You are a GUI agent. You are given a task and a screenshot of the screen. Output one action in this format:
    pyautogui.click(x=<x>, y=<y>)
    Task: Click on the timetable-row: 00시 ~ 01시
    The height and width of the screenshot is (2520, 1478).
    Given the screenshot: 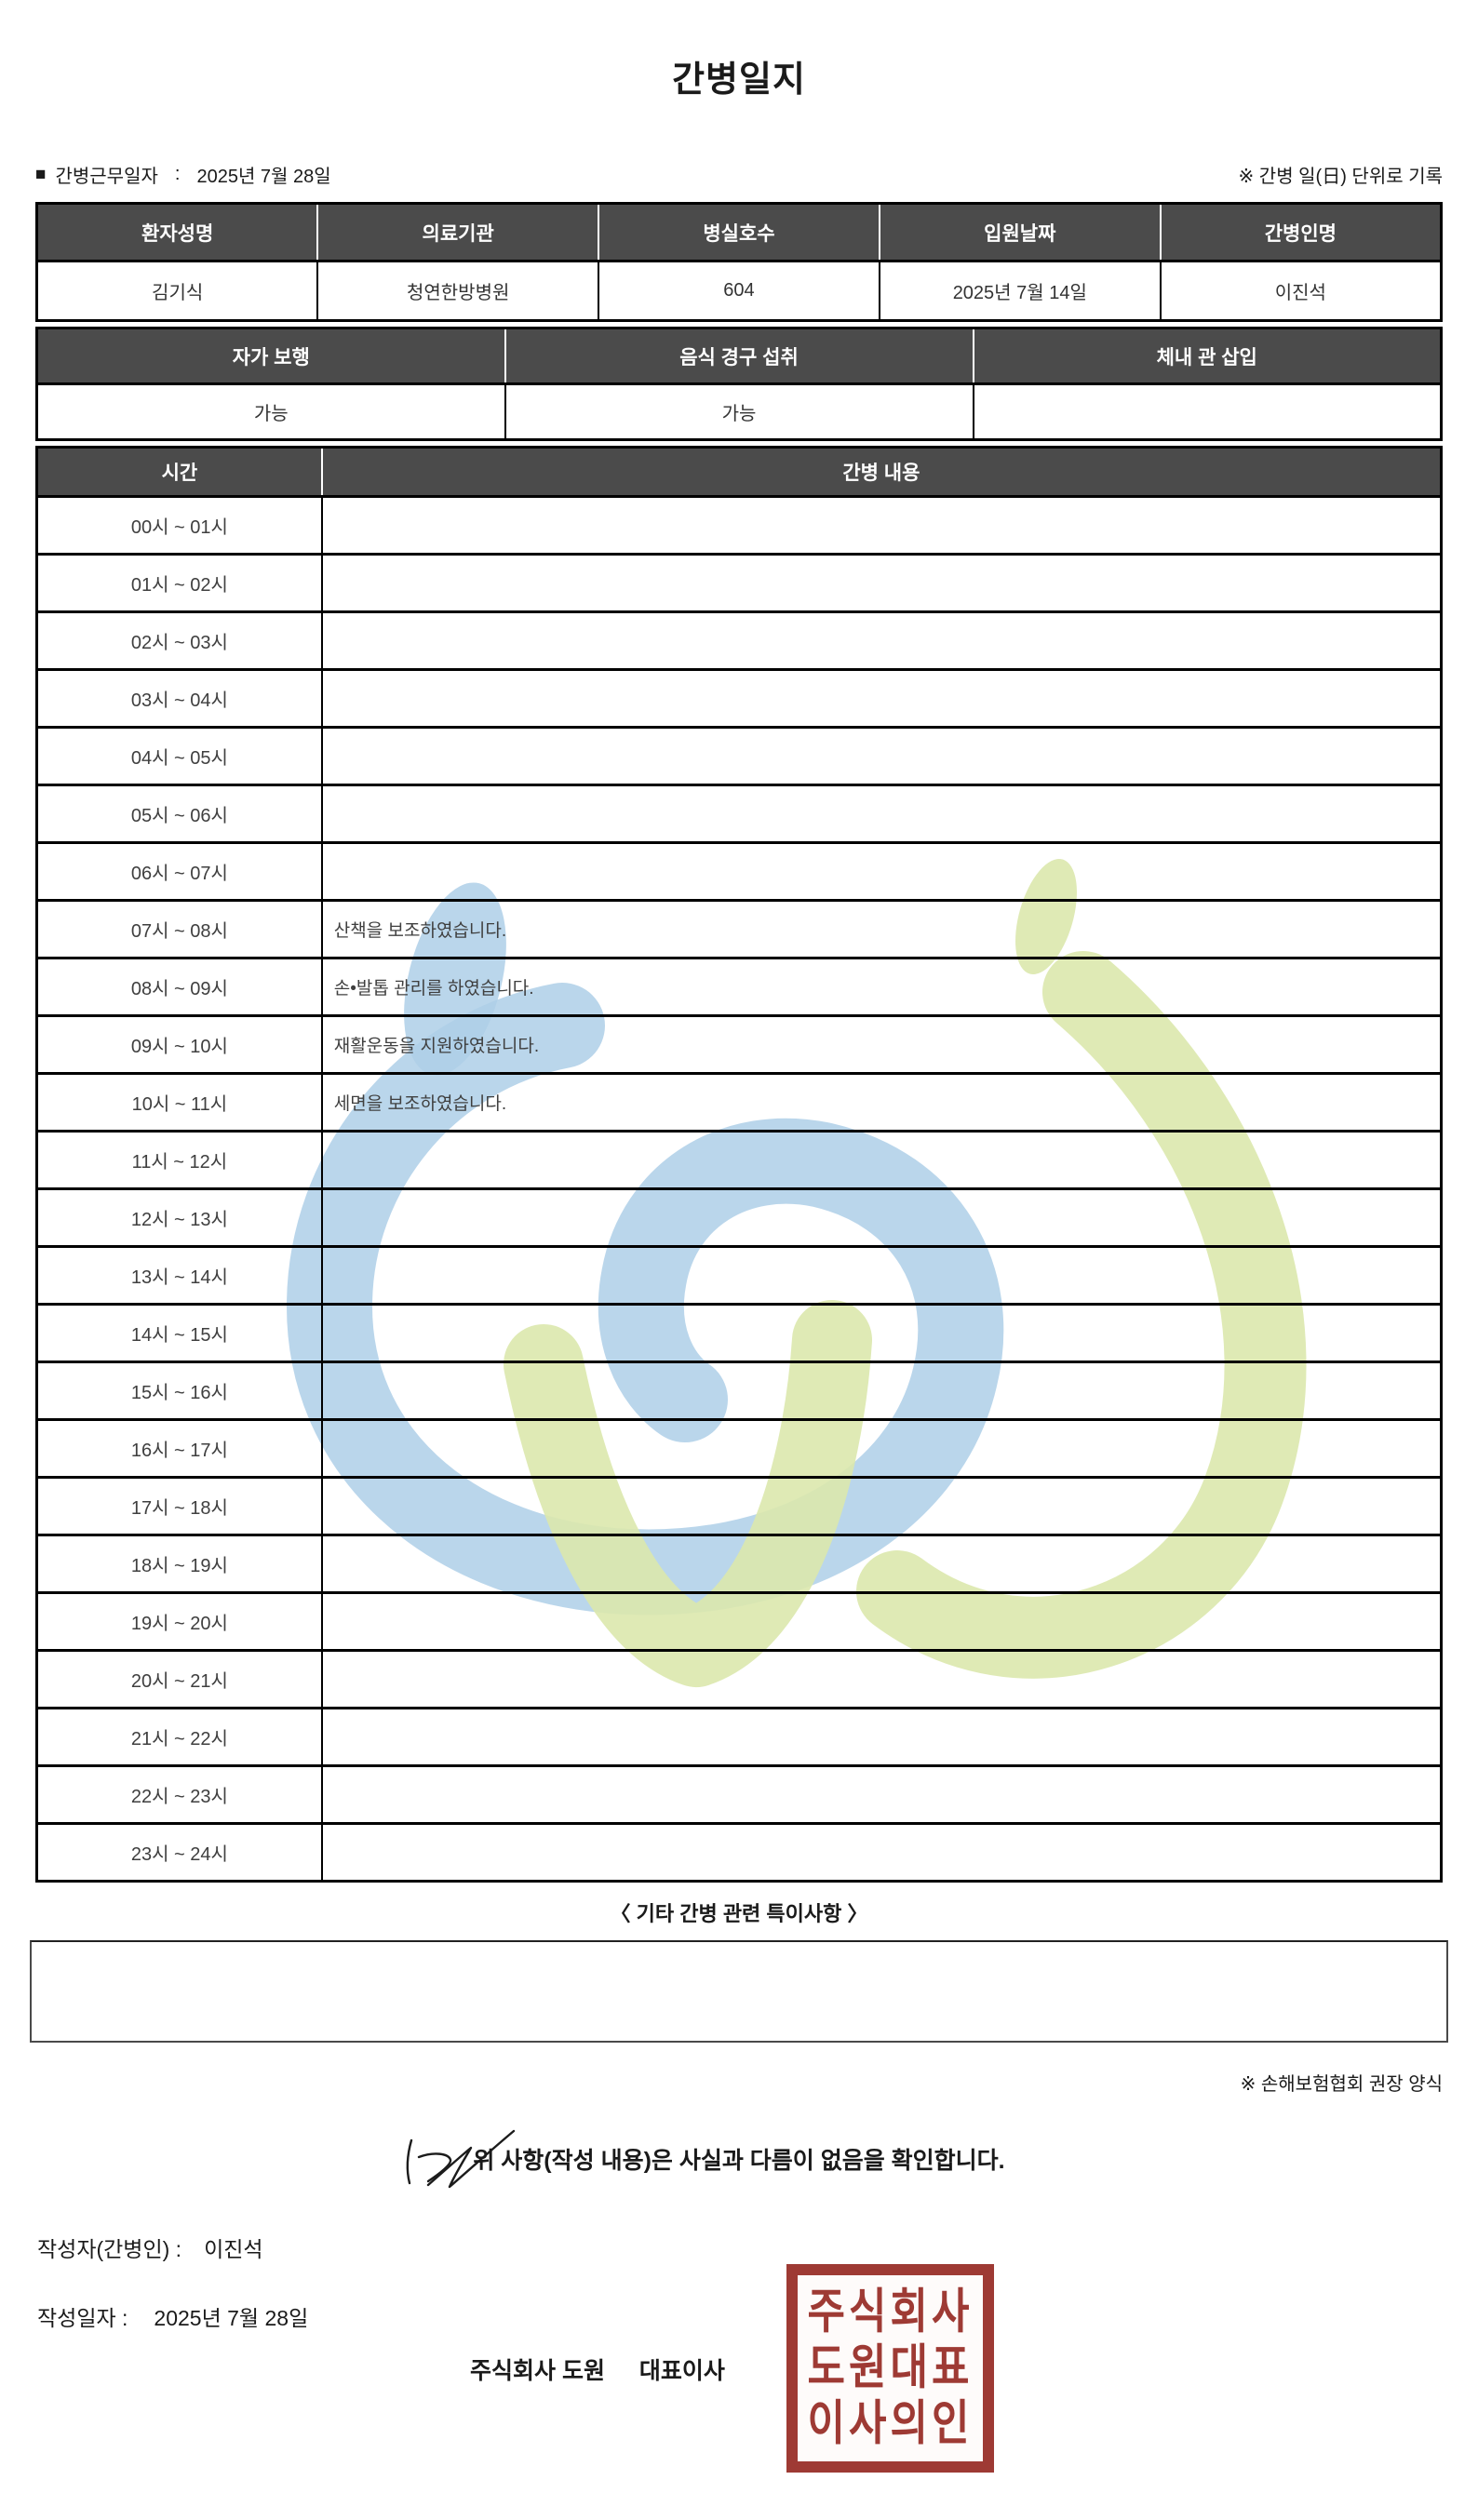 What is the action you would take?
    pyautogui.click(x=739, y=526)
    